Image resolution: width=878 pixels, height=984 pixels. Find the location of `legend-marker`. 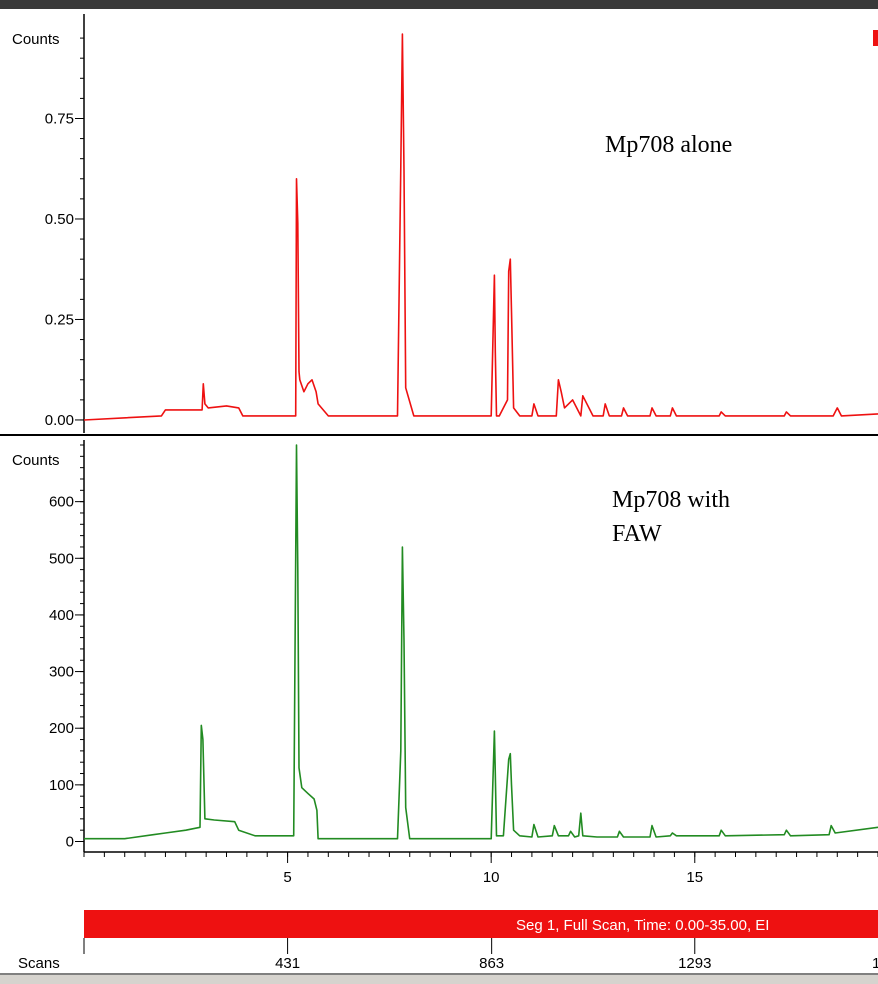

legend-marker is located at coordinates (875, 38).